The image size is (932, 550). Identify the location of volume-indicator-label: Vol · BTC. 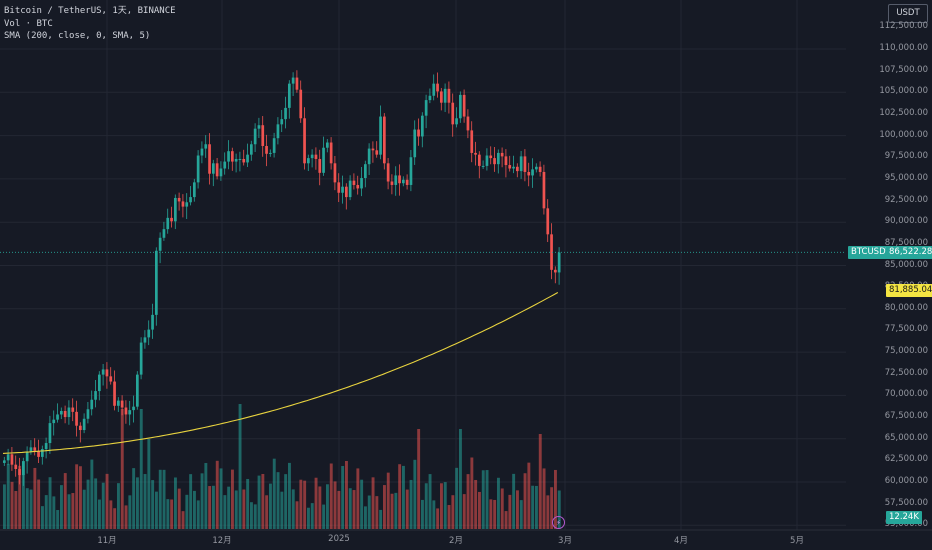
(28, 23).